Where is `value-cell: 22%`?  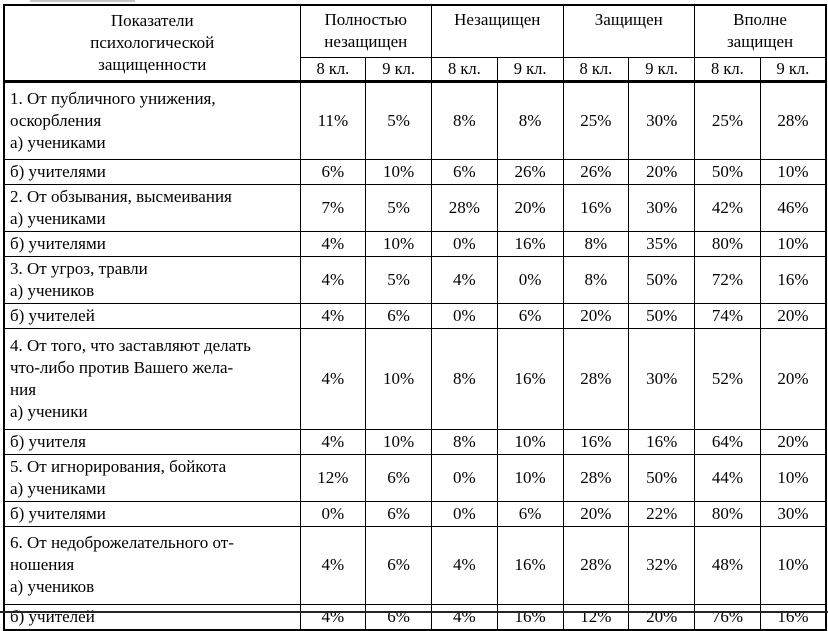 value-cell: 22% is located at coordinates (662, 513).